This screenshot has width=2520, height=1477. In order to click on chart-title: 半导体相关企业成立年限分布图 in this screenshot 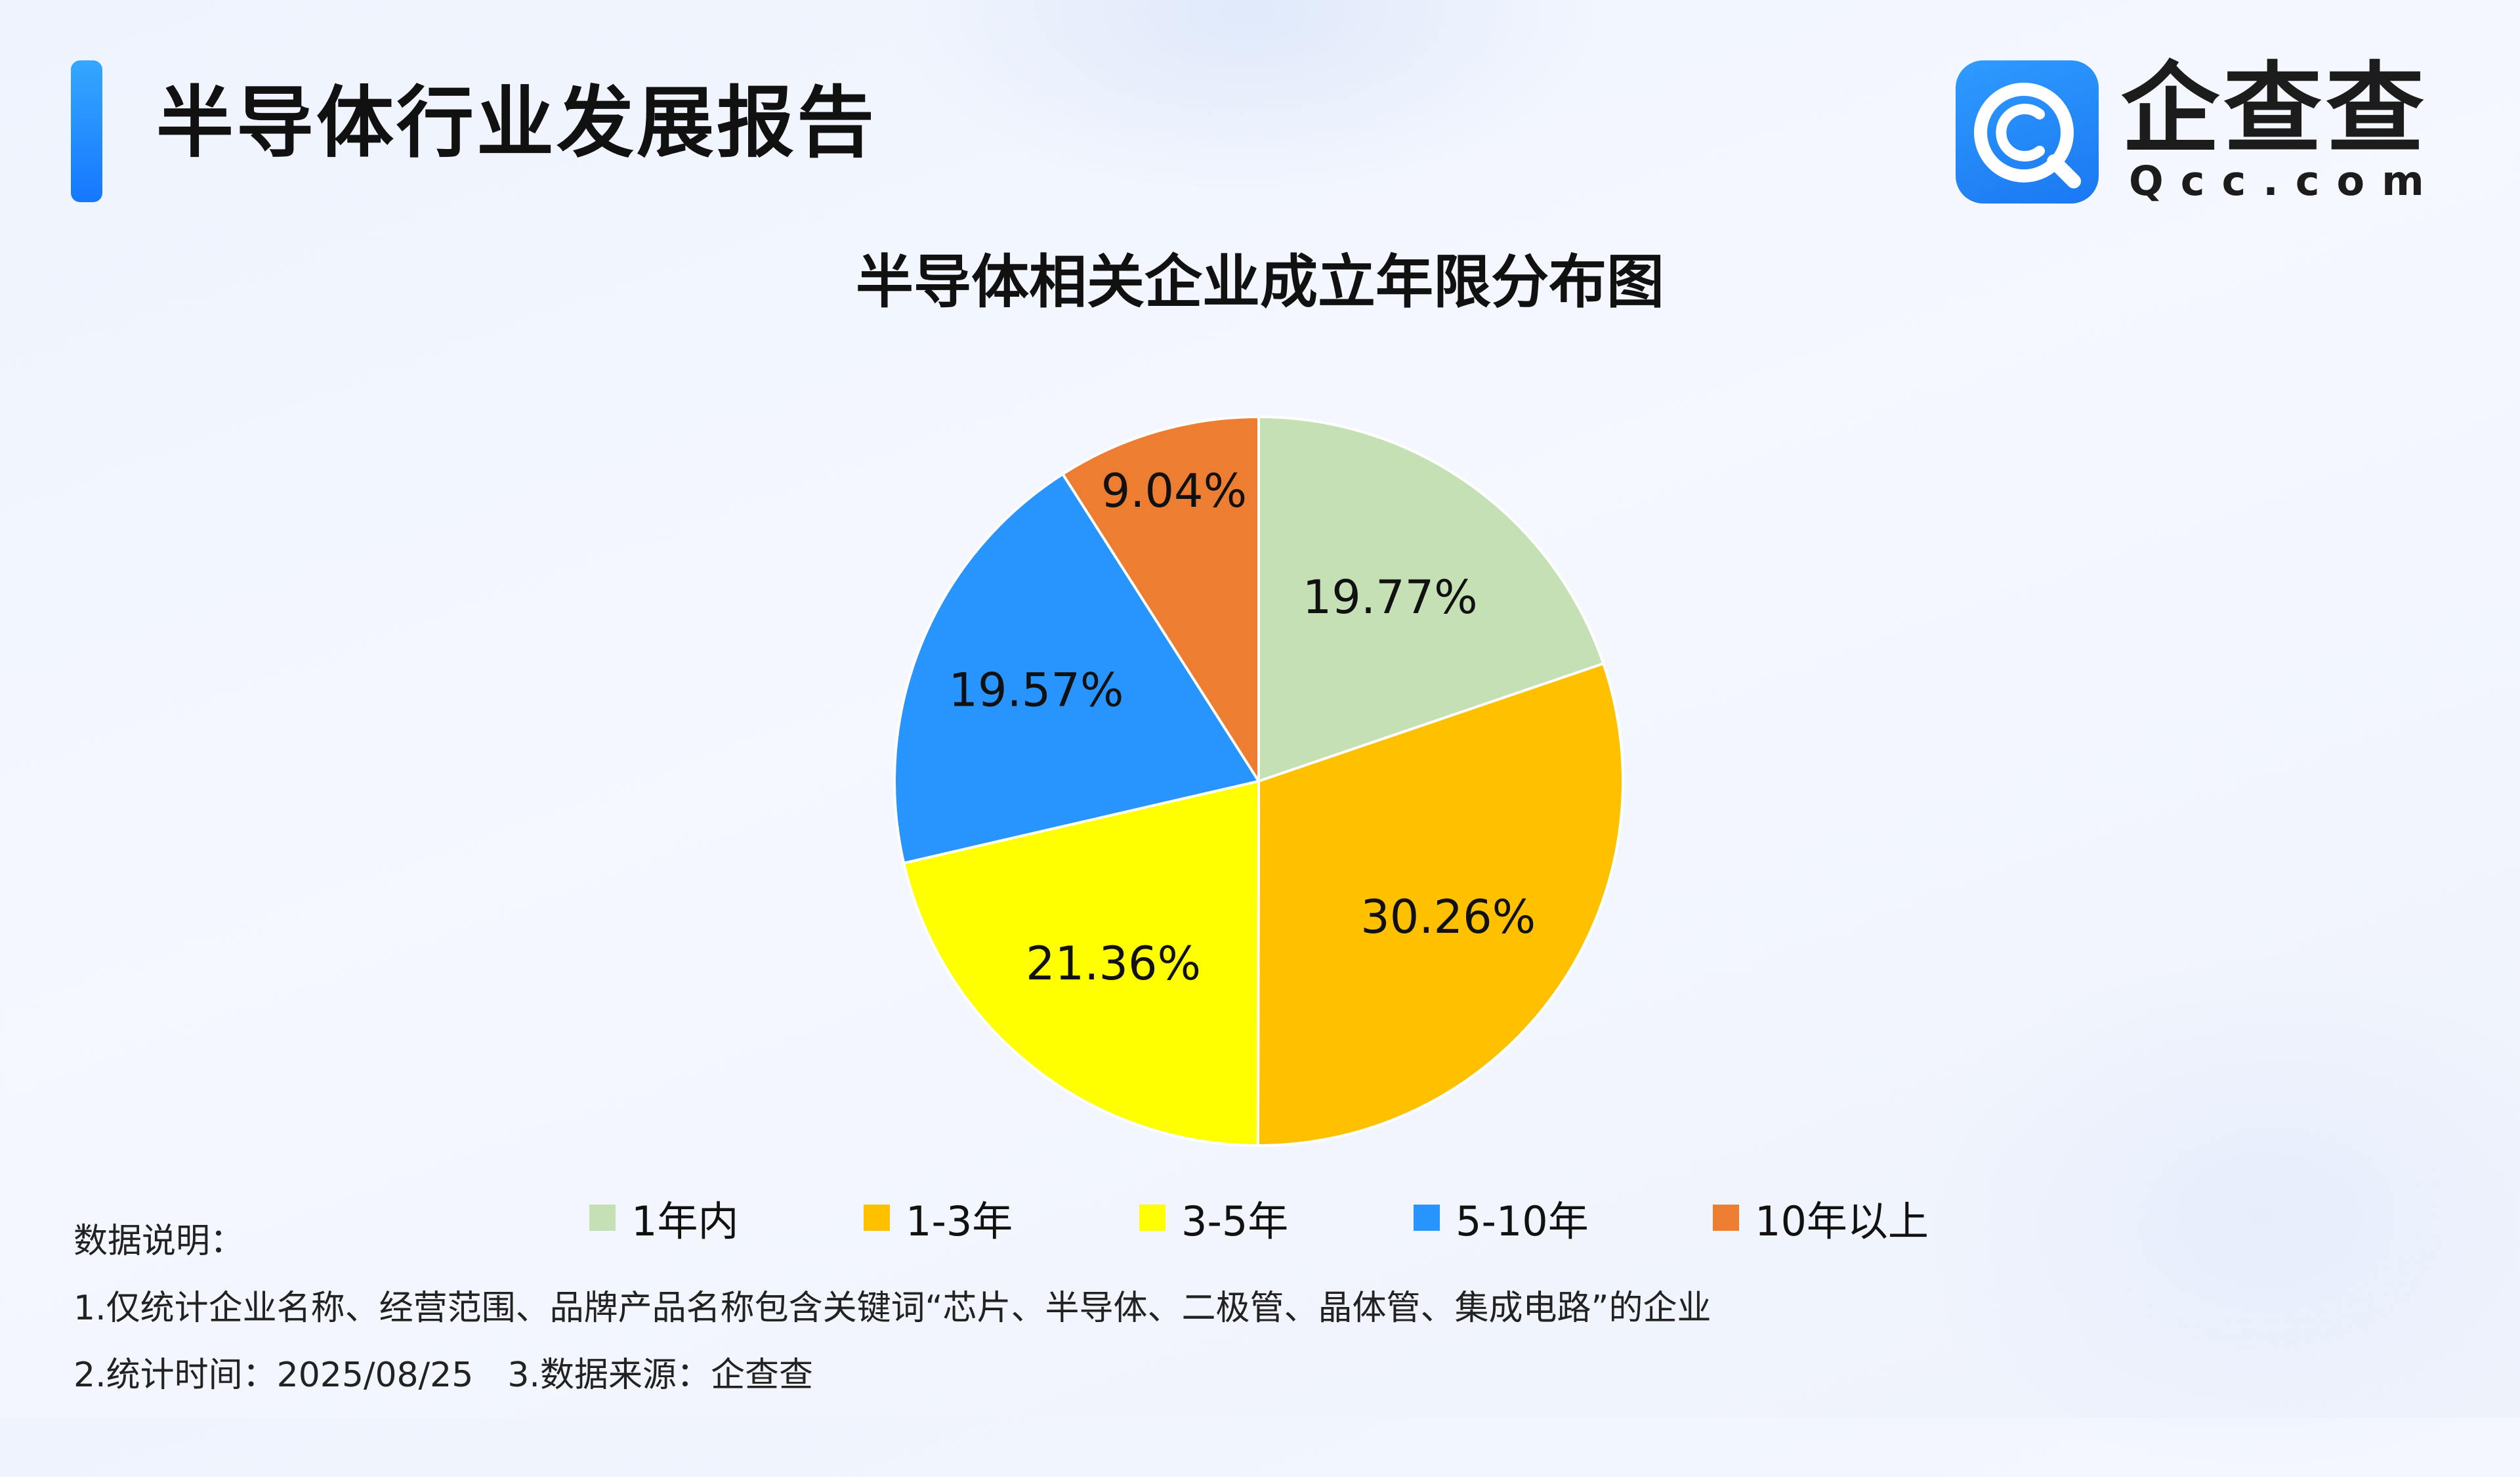, I will do `click(1259, 282)`.